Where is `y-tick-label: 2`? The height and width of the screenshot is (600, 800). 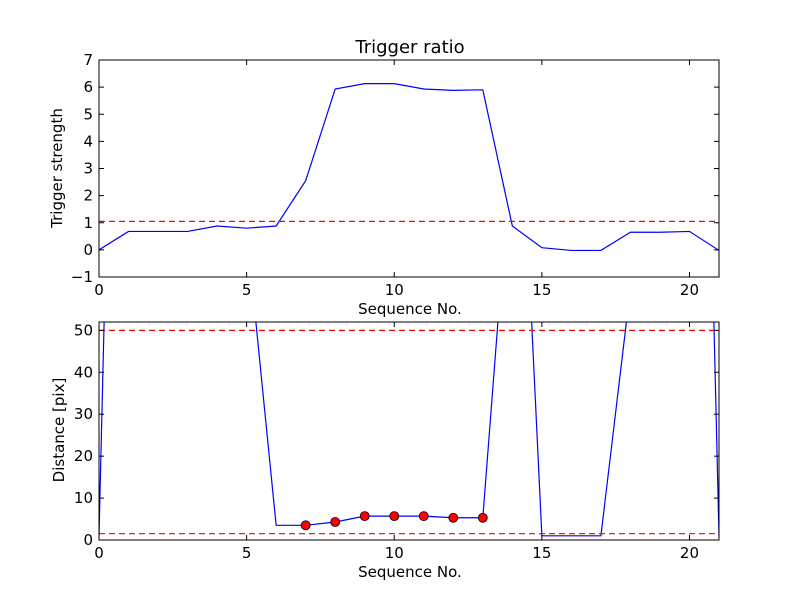
y-tick-label: 2 is located at coordinates (88, 196).